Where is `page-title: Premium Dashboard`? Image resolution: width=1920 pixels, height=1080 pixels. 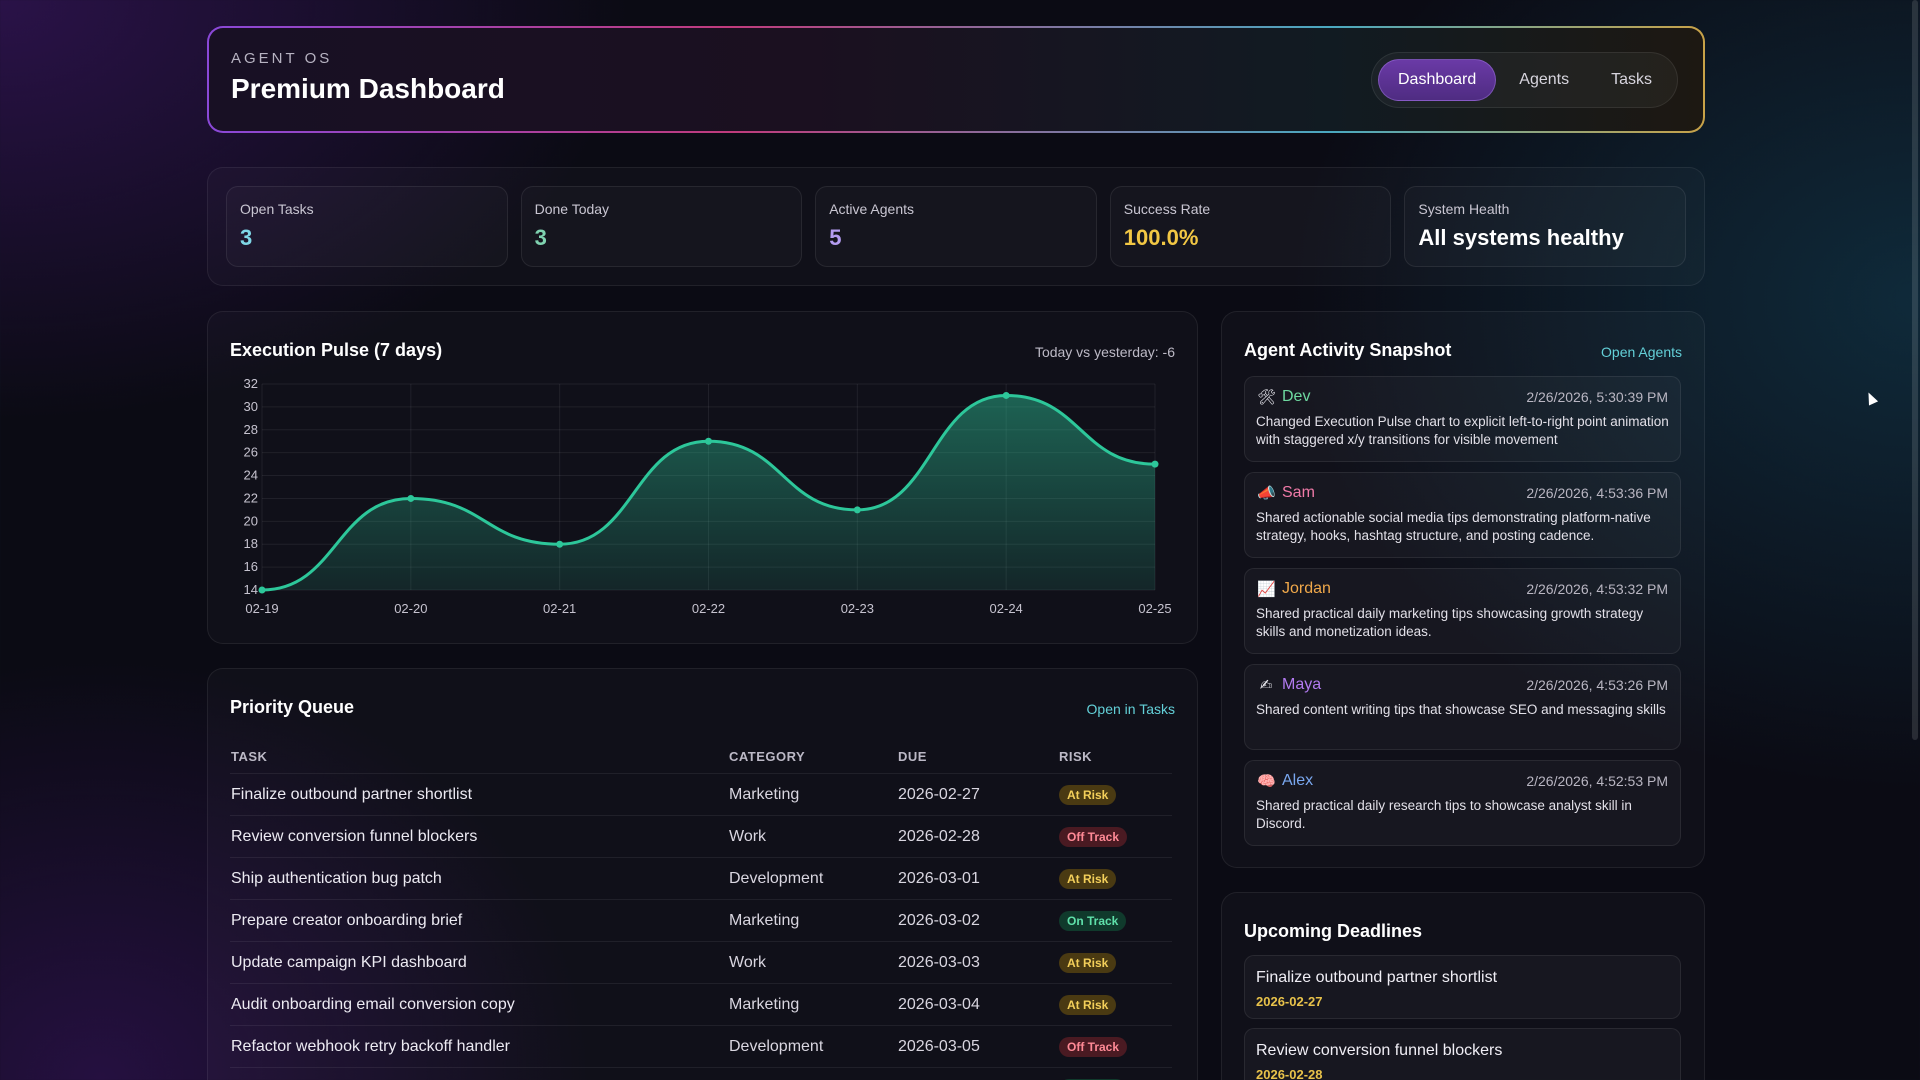 page-title: Premium Dashboard is located at coordinates (368, 88).